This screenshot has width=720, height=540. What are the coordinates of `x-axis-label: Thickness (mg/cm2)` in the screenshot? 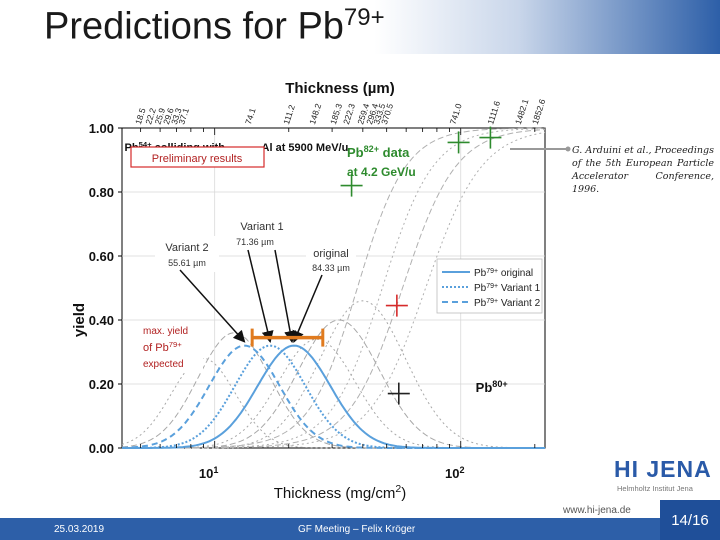 It's located at (340, 492).